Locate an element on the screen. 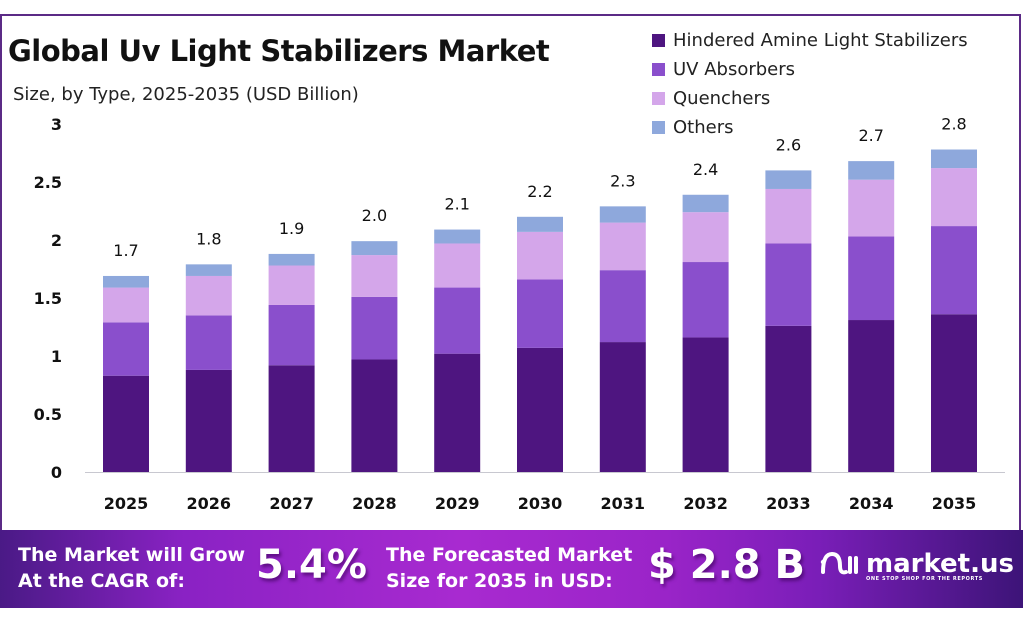 Image resolution: width=1023 pixels, height=621 pixels. legend-label: Others is located at coordinates (703, 127).